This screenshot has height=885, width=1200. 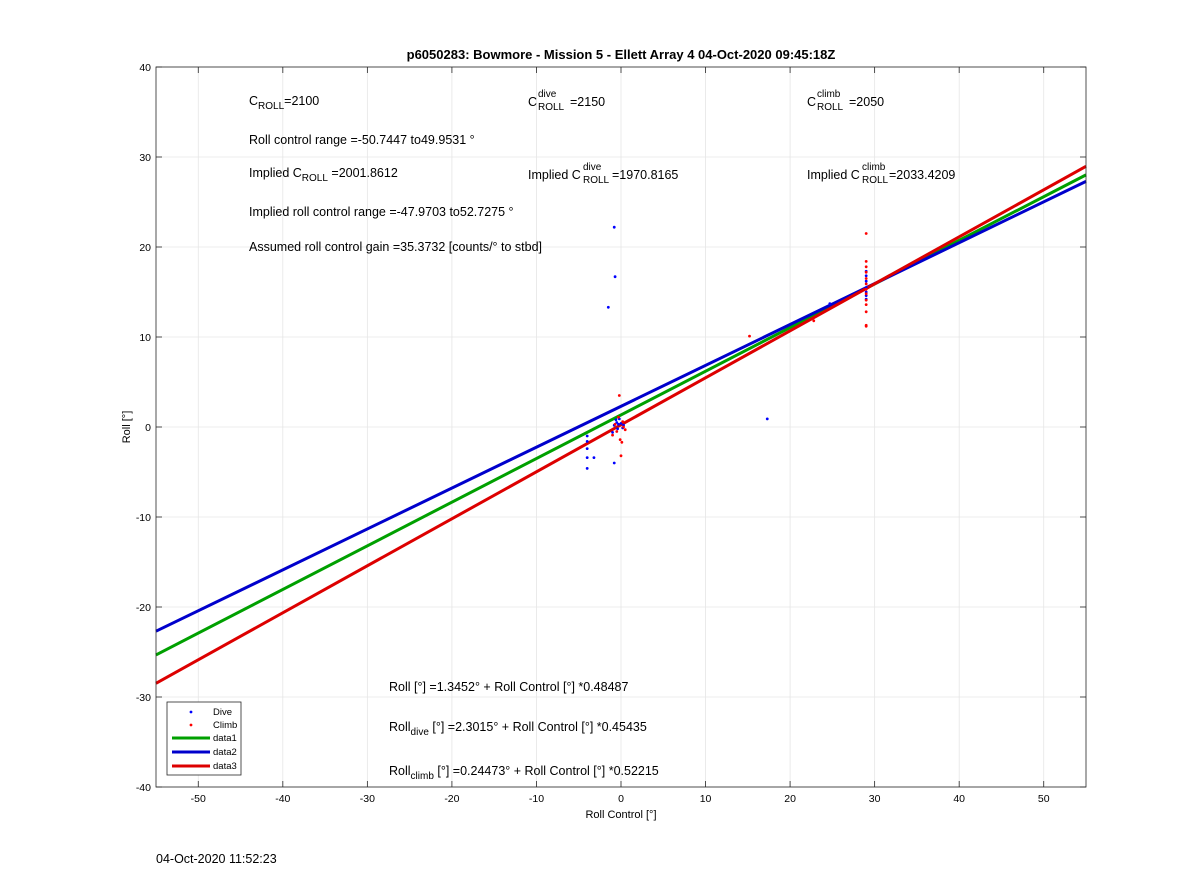 I want to click on y-tick-label: -40, so click(x=143, y=788).